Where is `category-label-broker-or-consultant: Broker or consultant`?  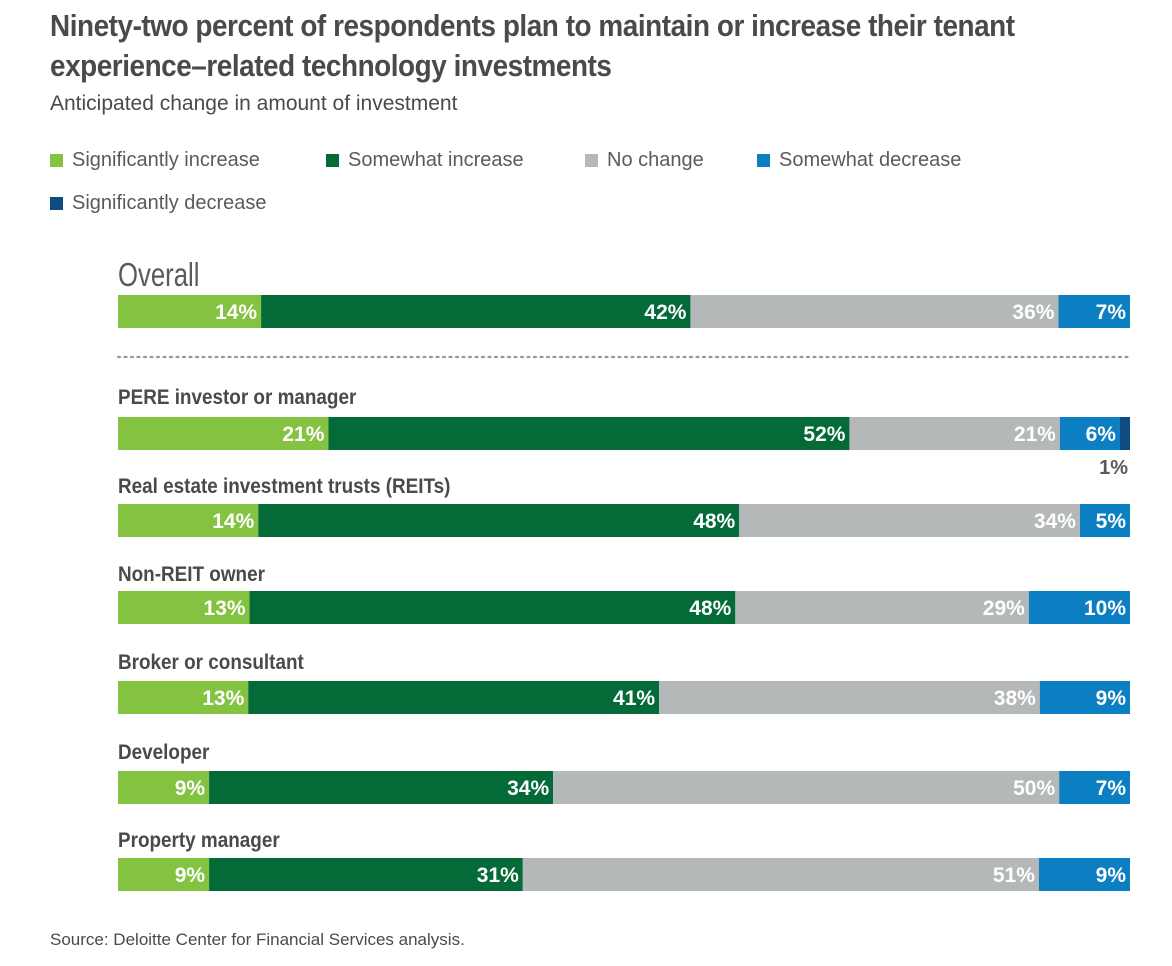
category-label-broker-or-consultant: Broker or consultant is located at coordinates (211, 662).